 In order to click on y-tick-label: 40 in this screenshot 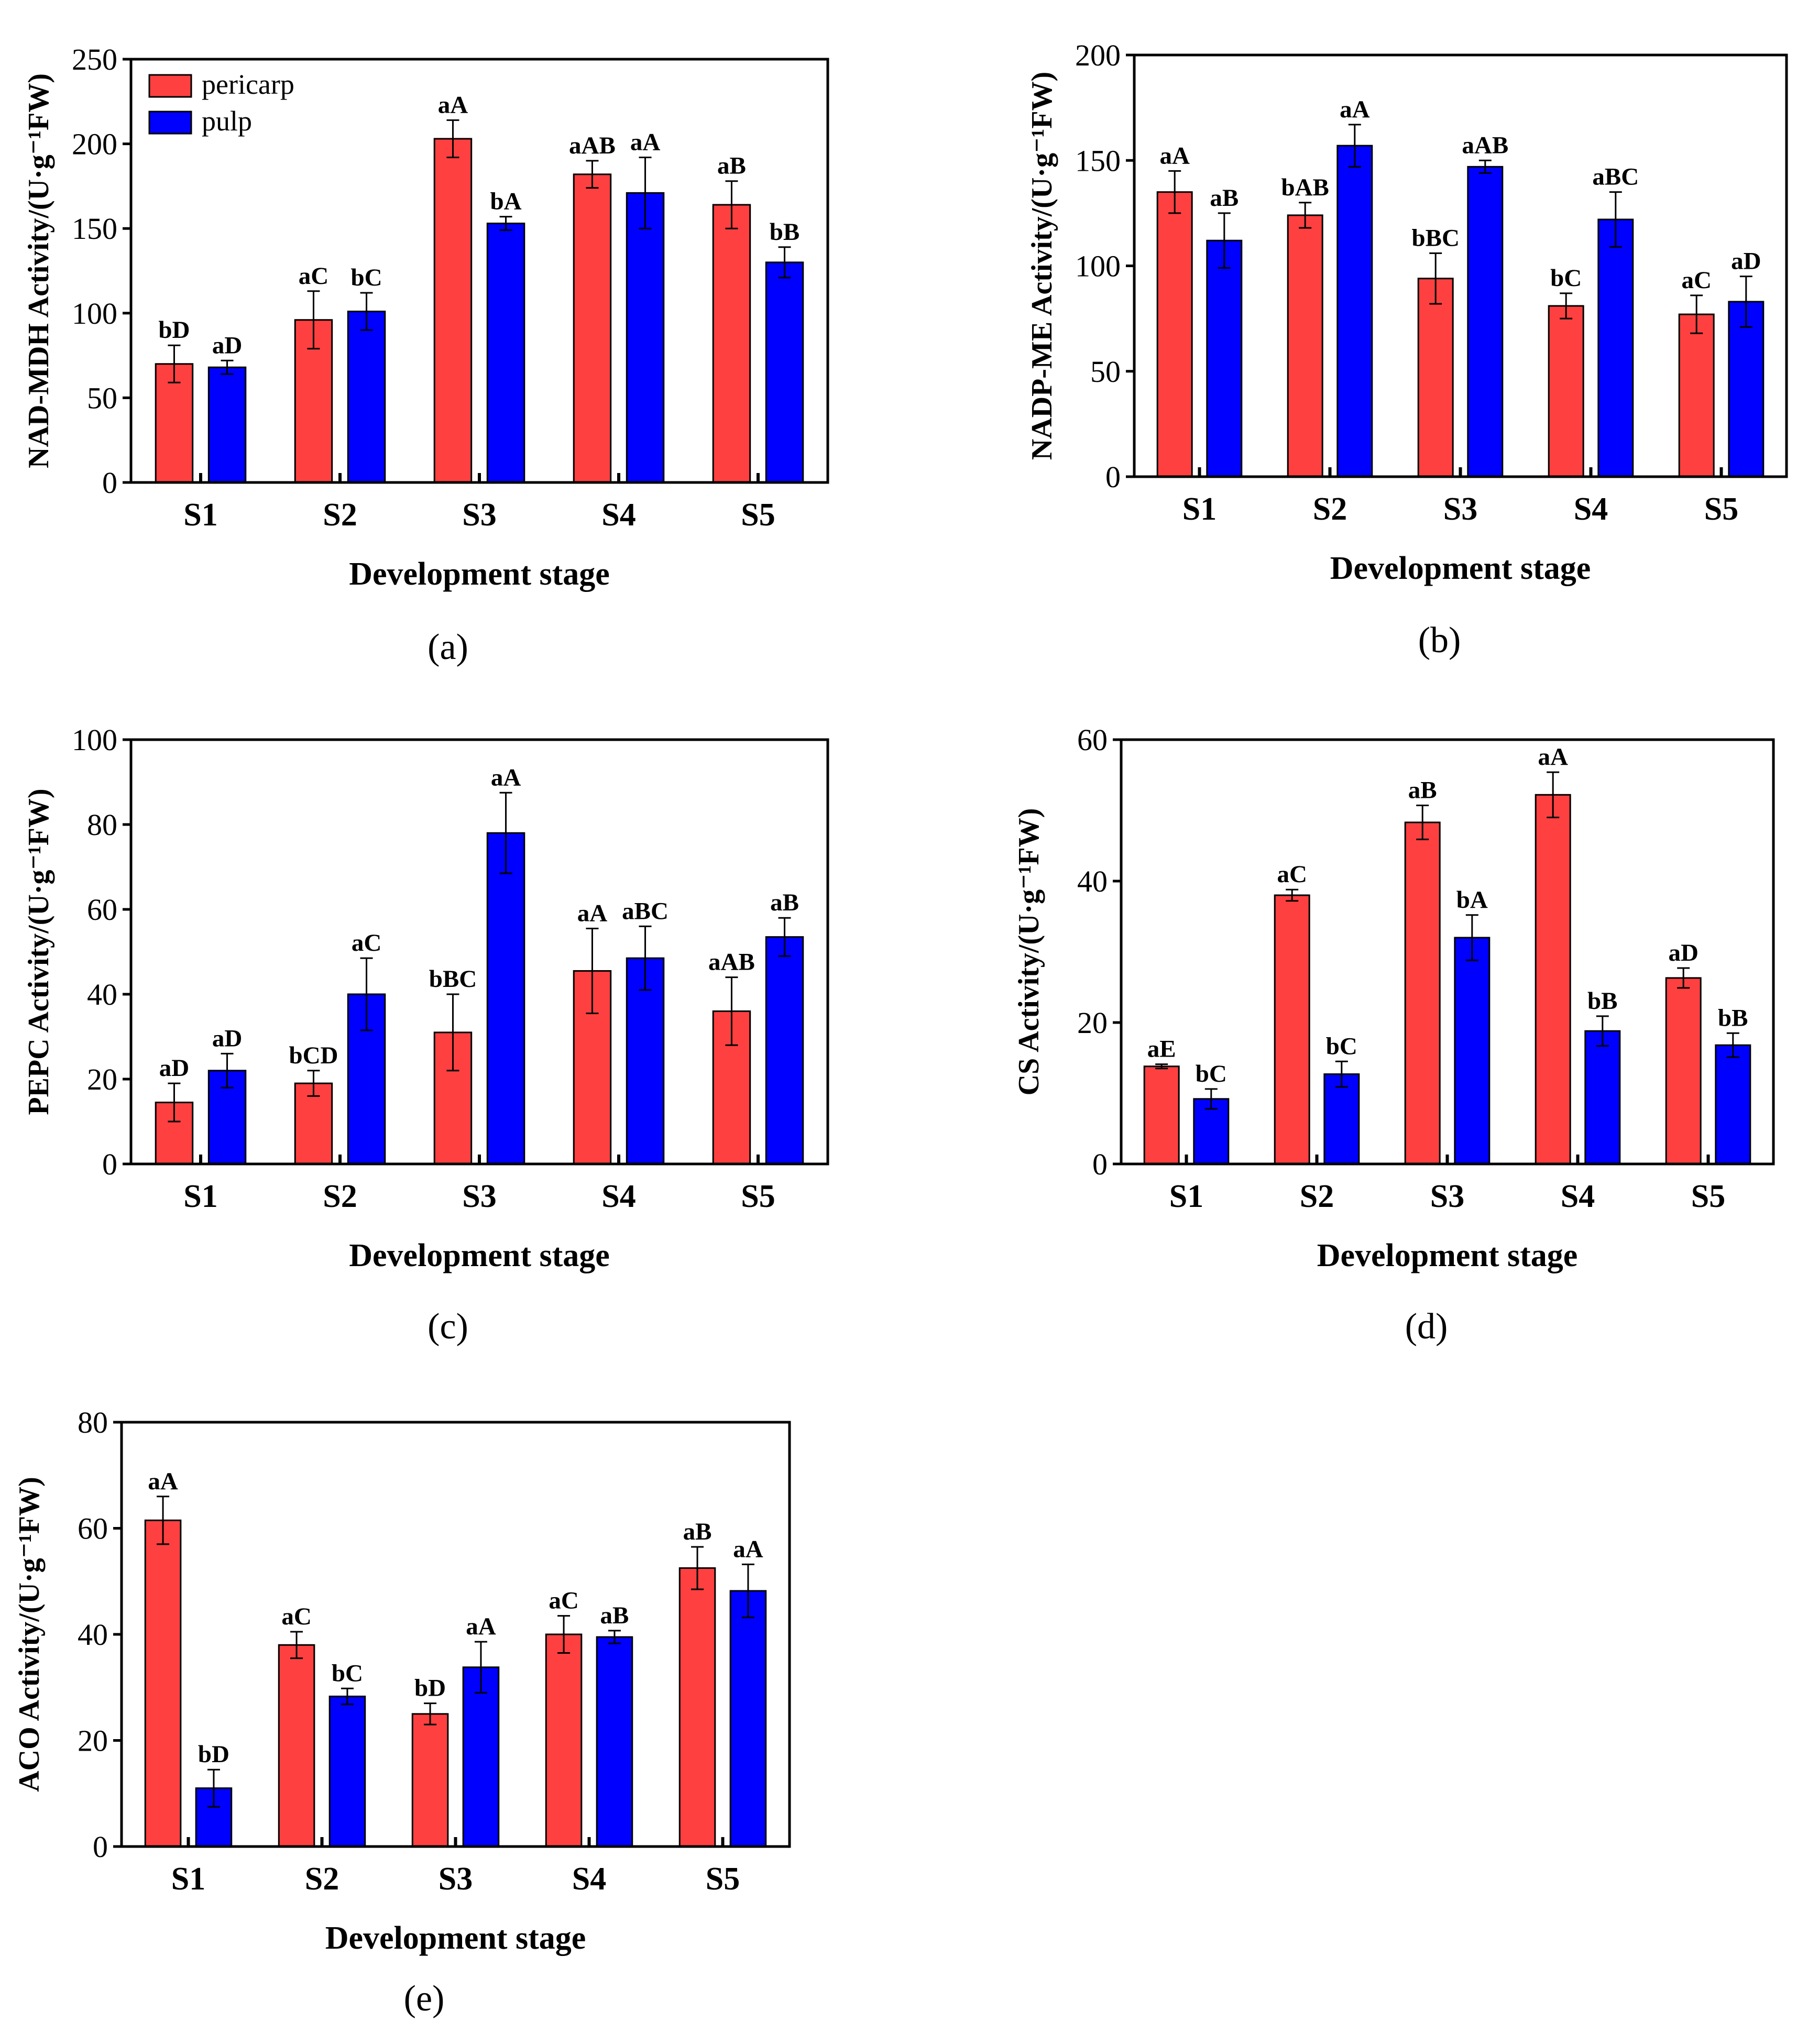, I will do `click(102, 994)`.